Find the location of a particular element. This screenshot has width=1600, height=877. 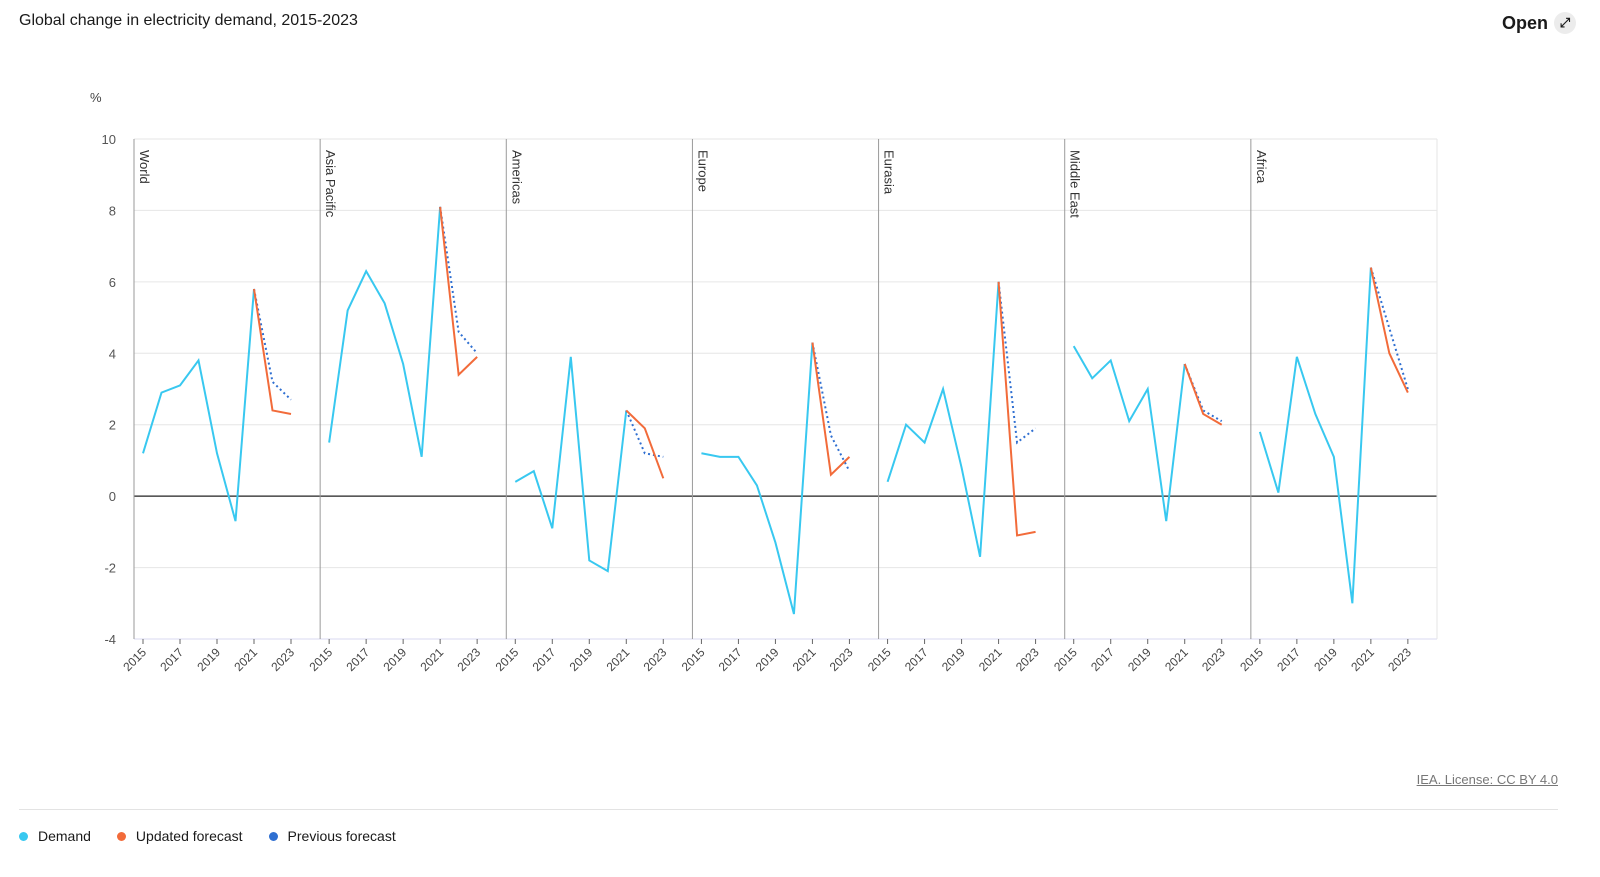

legend-item-previous-forecast: Previous forecast is located at coordinates (332, 836).